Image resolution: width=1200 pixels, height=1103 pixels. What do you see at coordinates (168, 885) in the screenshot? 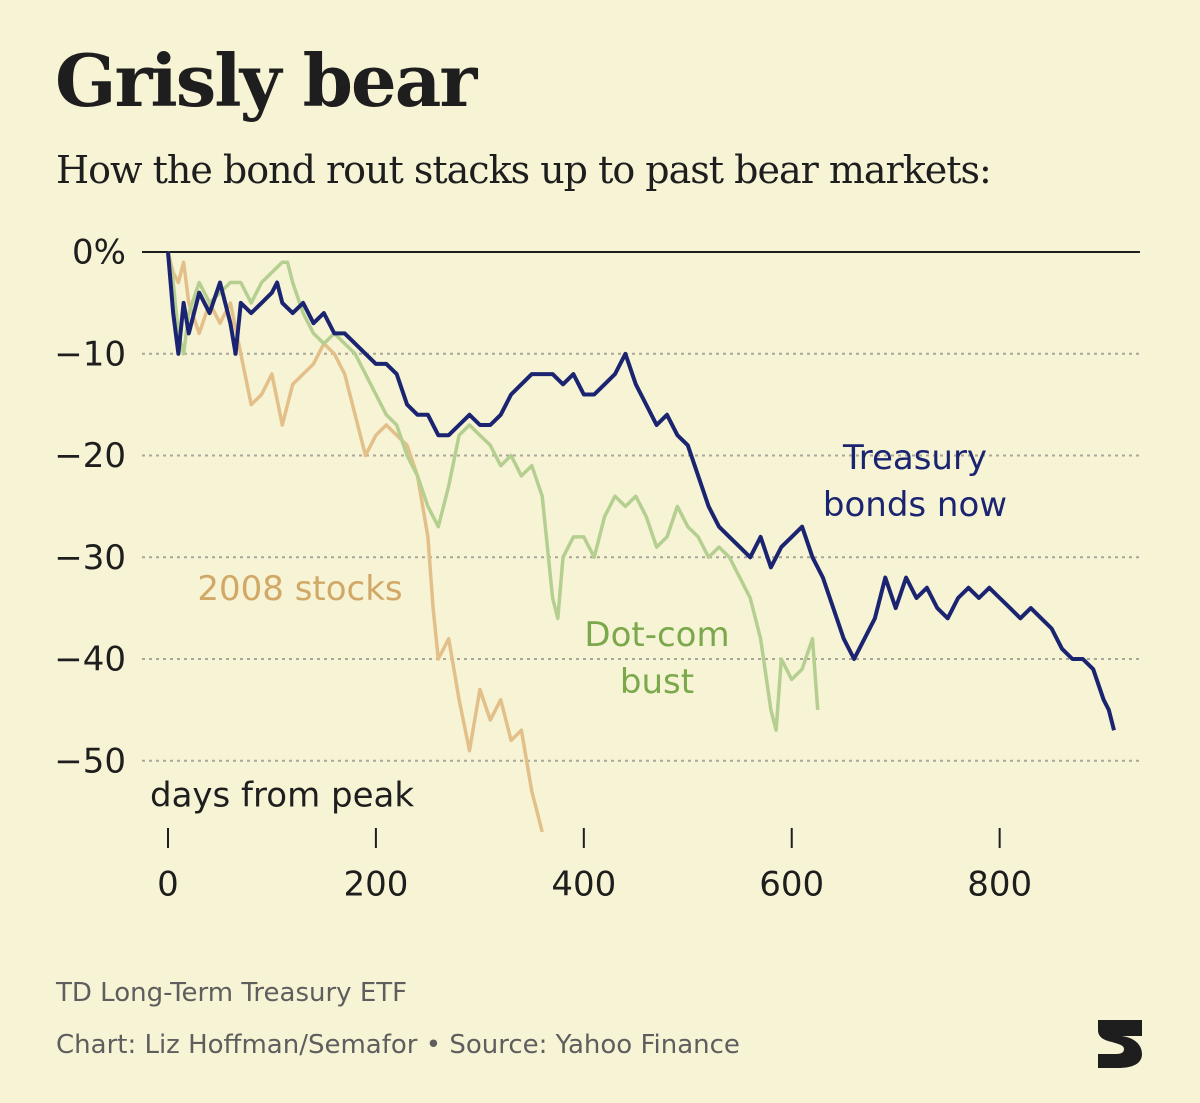
I see `x-tick-label: 0` at bounding box center [168, 885].